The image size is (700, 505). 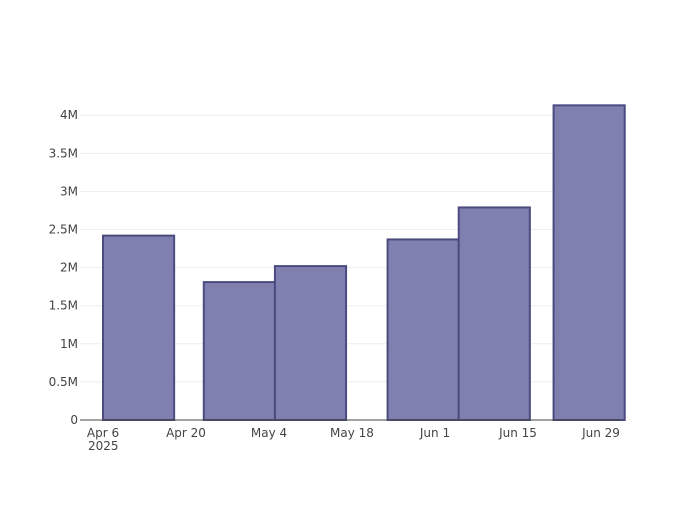 I want to click on x-tick-label: May 18, so click(x=352, y=433).